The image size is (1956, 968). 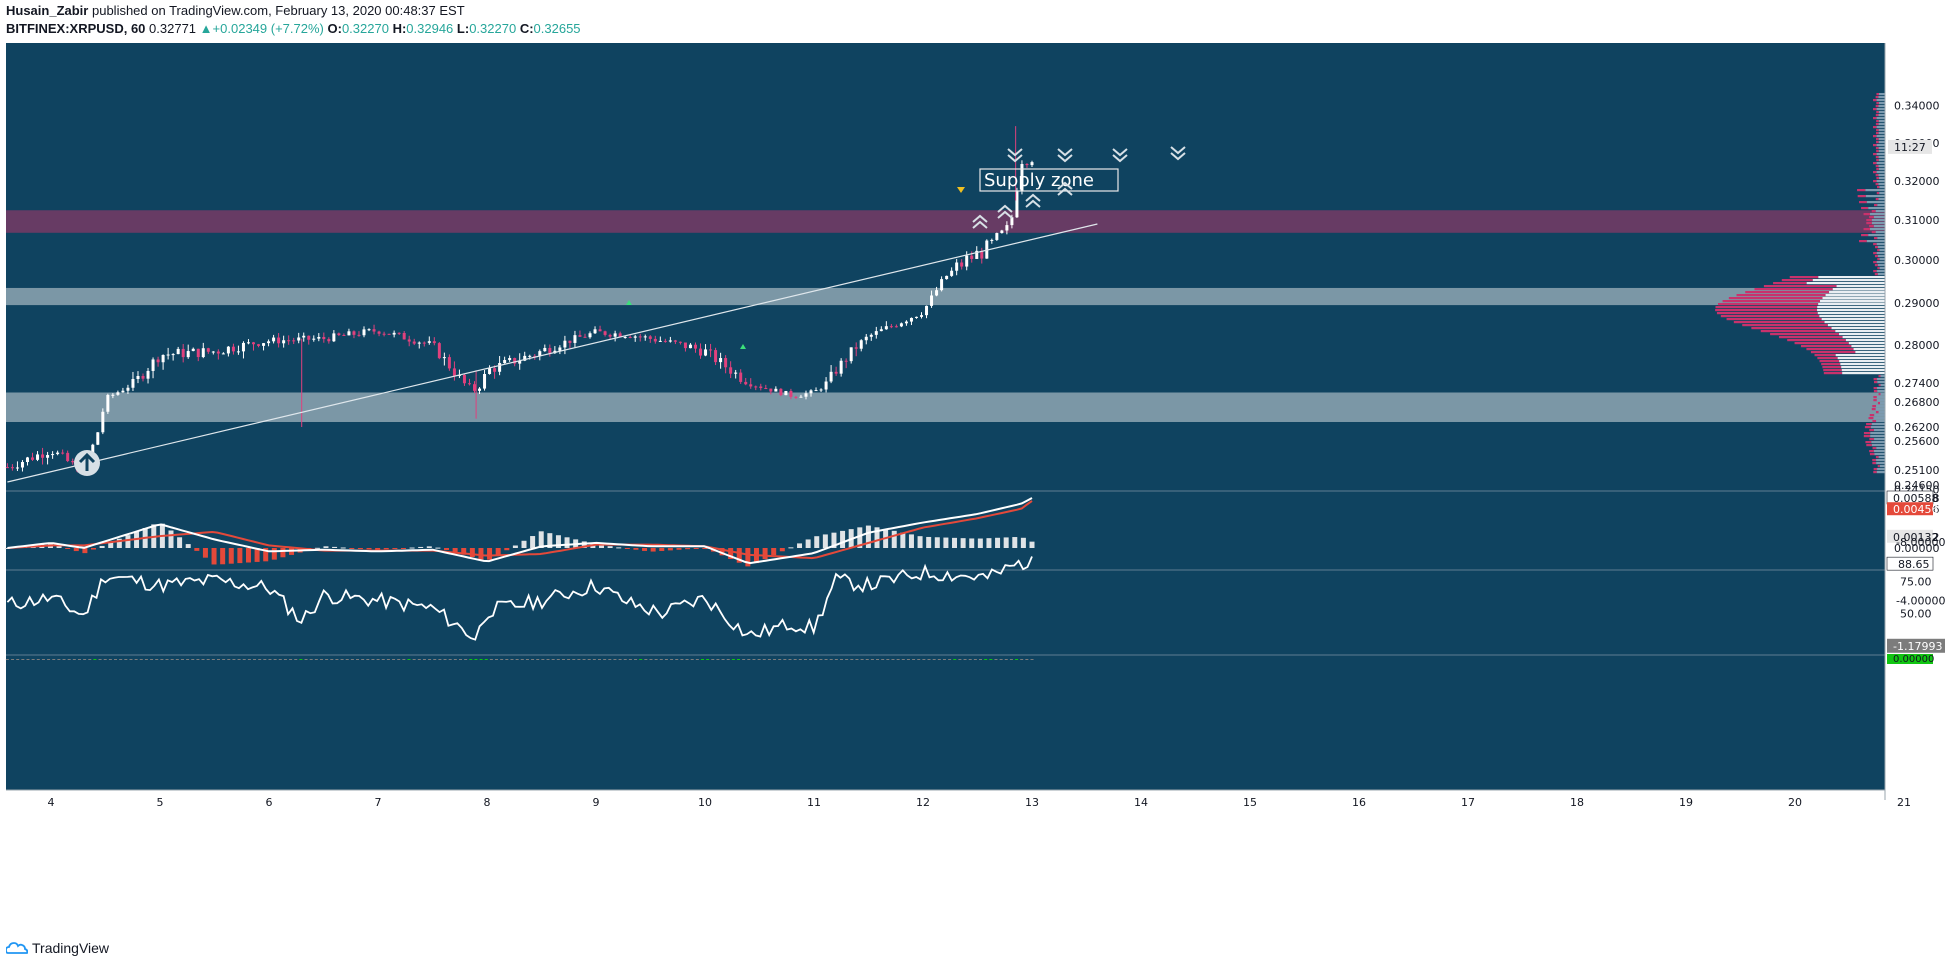 What do you see at coordinates (1032, 802) in the screenshot?
I see `time-tick-label: 13` at bounding box center [1032, 802].